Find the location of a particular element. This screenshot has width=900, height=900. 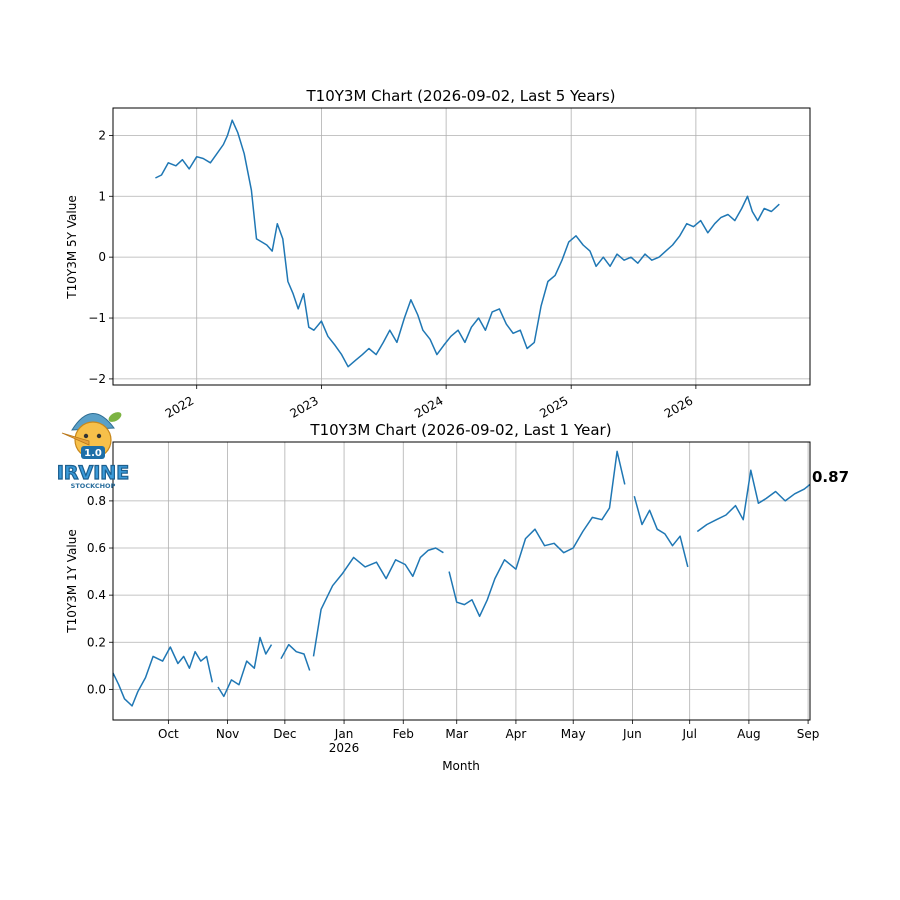

chart-1y-x-tick-label: Mar is located at coordinates (456, 734).